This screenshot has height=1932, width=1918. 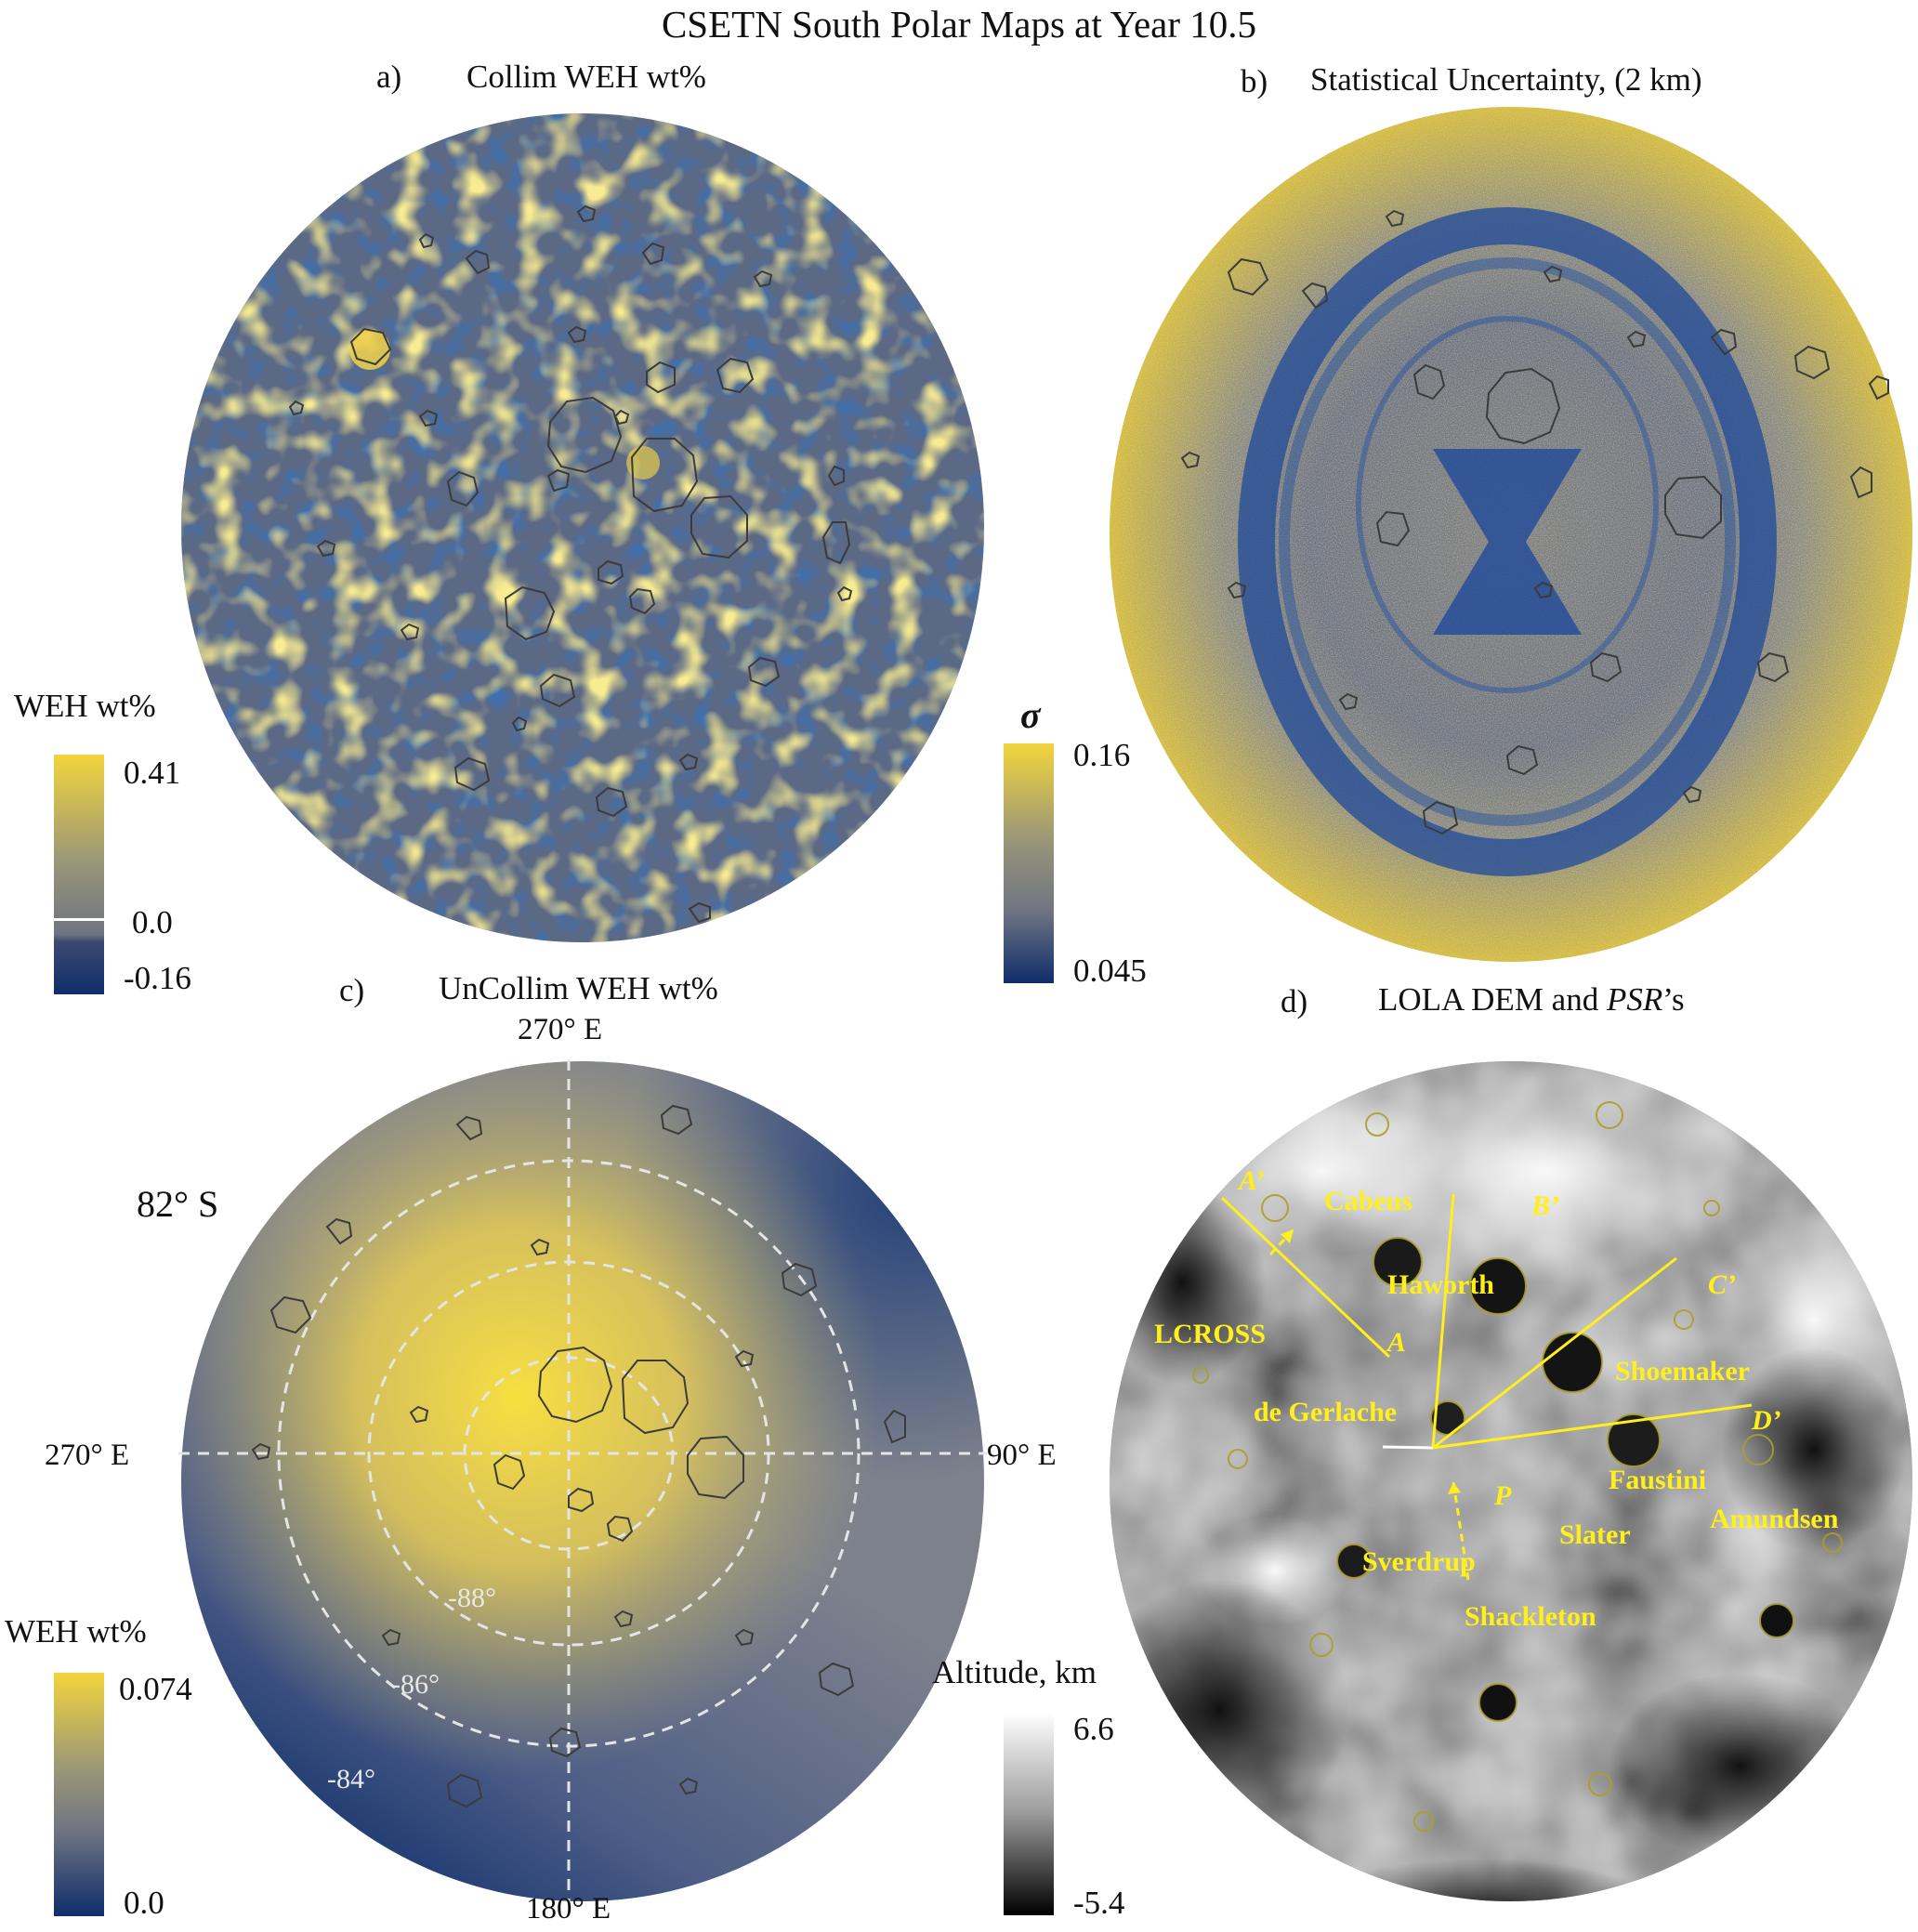 What do you see at coordinates (351, 1779) in the screenshot?
I see `lat-label-84: -84°` at bounding box center [351, 1779].